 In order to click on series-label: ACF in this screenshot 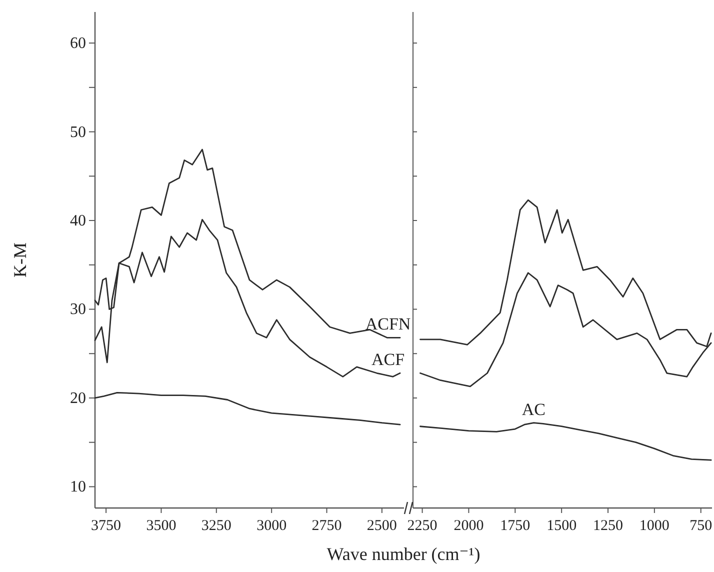, I will do `click(388, 360)`.